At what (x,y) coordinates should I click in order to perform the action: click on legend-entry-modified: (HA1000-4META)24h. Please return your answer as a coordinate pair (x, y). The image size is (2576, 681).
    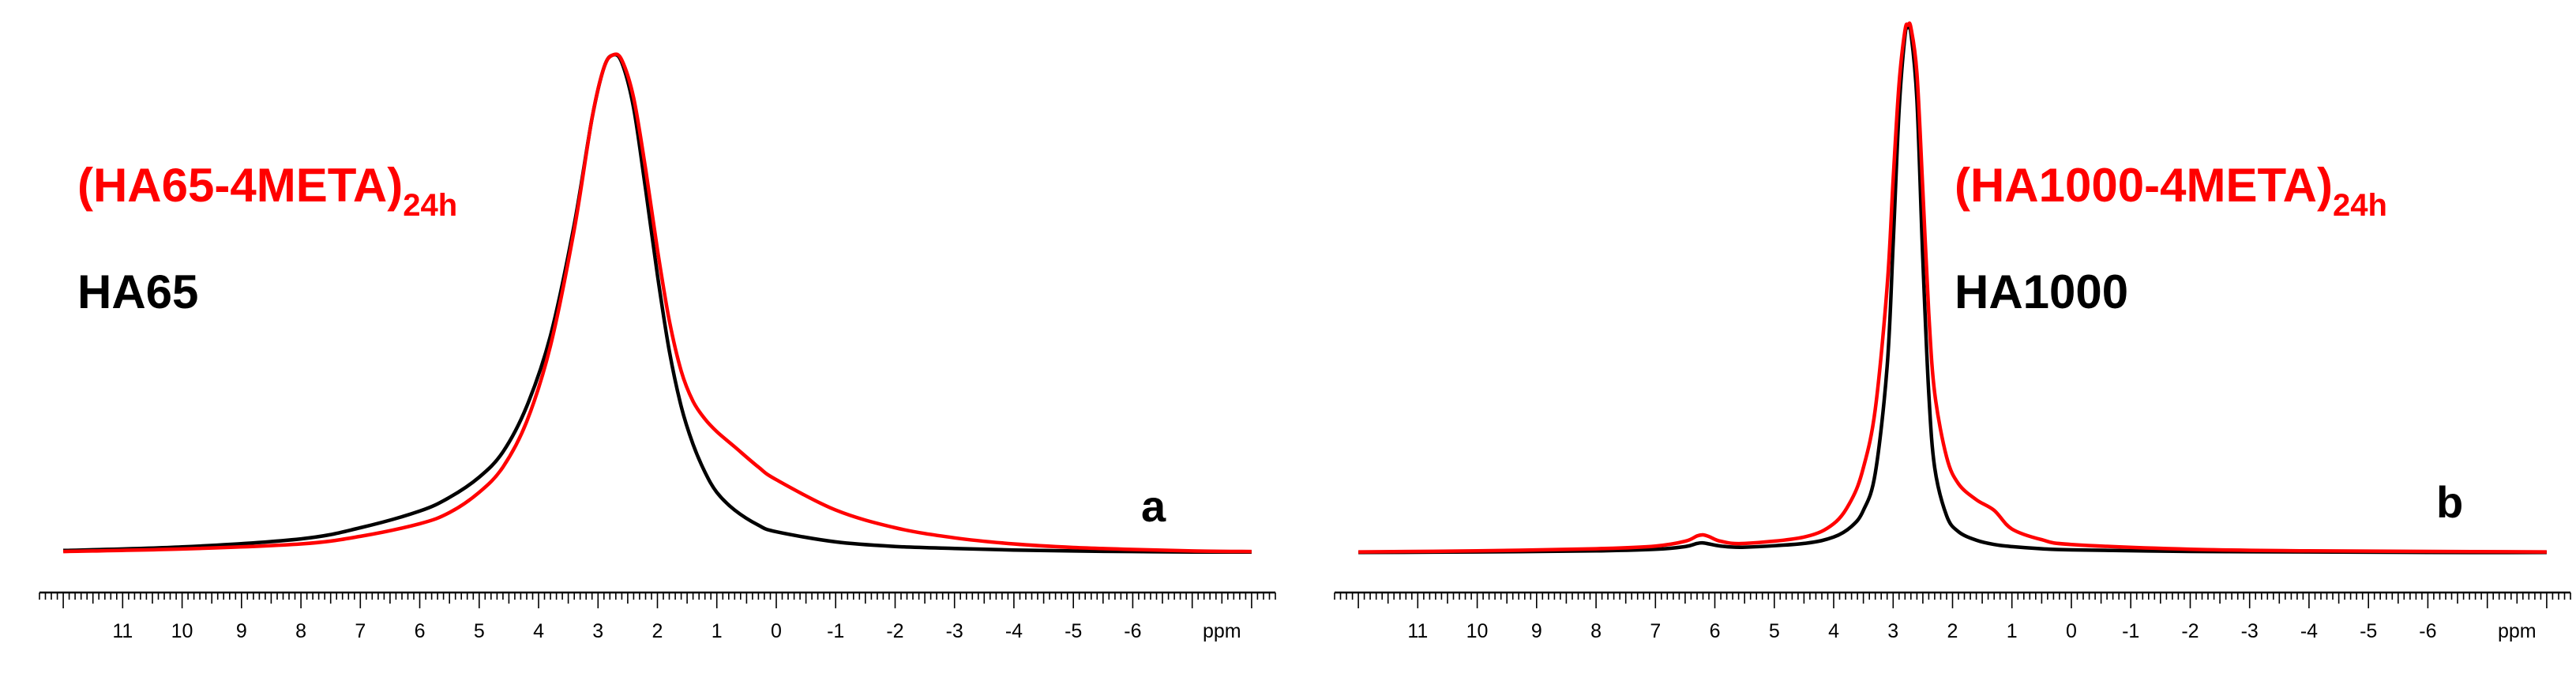
    Looking at the image, I should click on (2171, 191).